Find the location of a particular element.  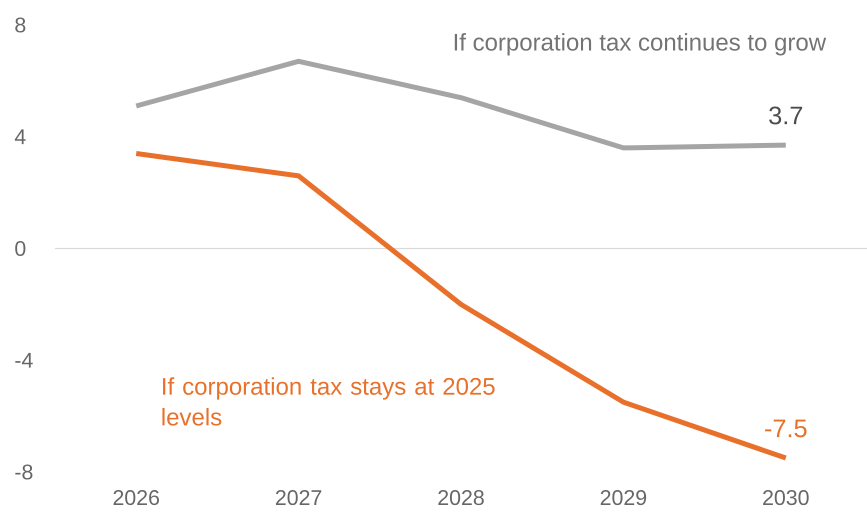

x-tick-label: 2030 is located at coordinates (786, 498).